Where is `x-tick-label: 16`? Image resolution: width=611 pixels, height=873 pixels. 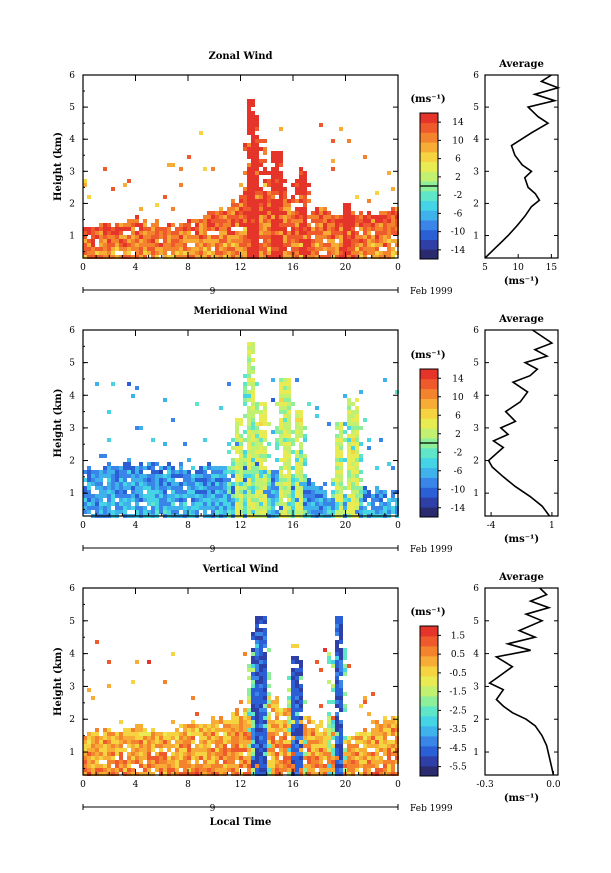
x-tick-label: 16 is located at coordinates (293, 785).